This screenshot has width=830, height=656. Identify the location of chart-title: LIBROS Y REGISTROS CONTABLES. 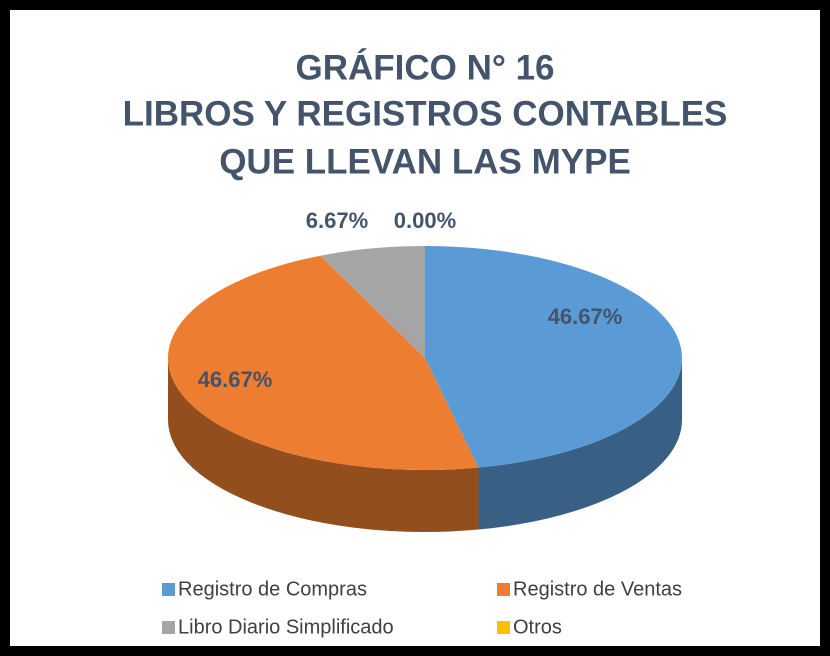
(425, 113).